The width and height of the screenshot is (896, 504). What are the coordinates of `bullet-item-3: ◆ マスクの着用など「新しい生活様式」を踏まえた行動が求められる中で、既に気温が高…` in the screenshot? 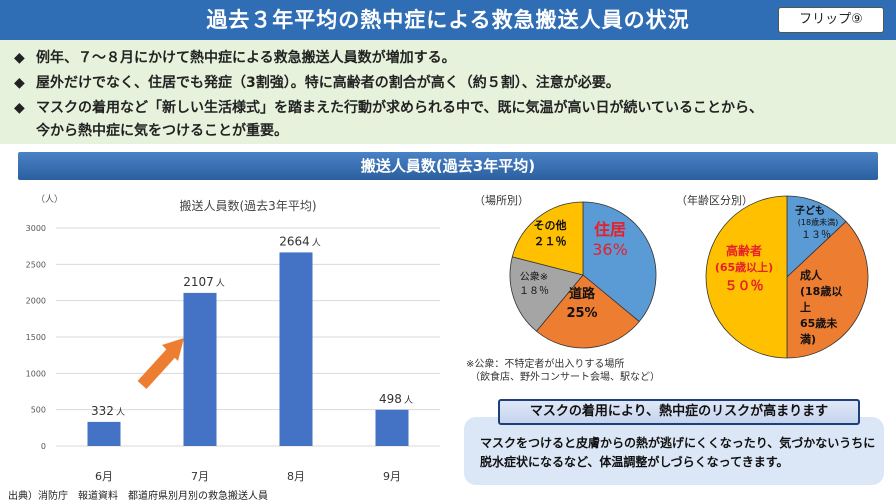 It's located at (388, 107).